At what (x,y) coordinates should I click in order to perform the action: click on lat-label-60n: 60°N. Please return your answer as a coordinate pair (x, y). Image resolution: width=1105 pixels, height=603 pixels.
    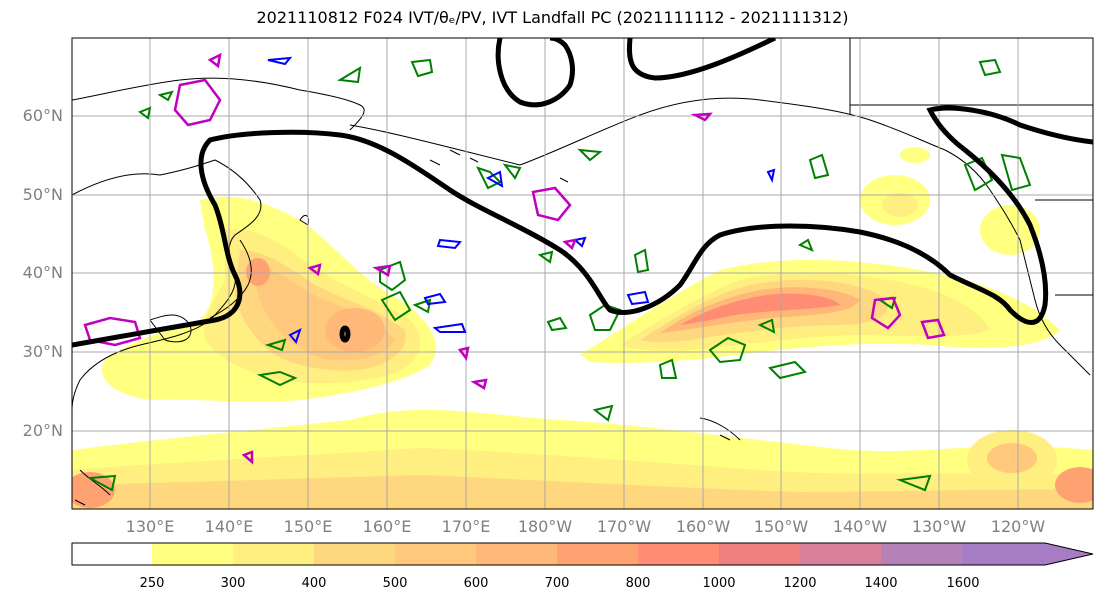
    Looking at the image, I should click on (42, 115).